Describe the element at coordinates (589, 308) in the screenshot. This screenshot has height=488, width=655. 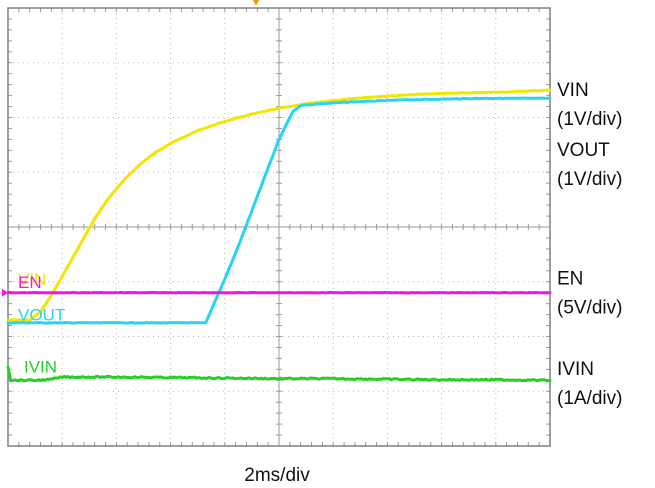
I see `scale-label-en-scale: (5V/div)` at that location.